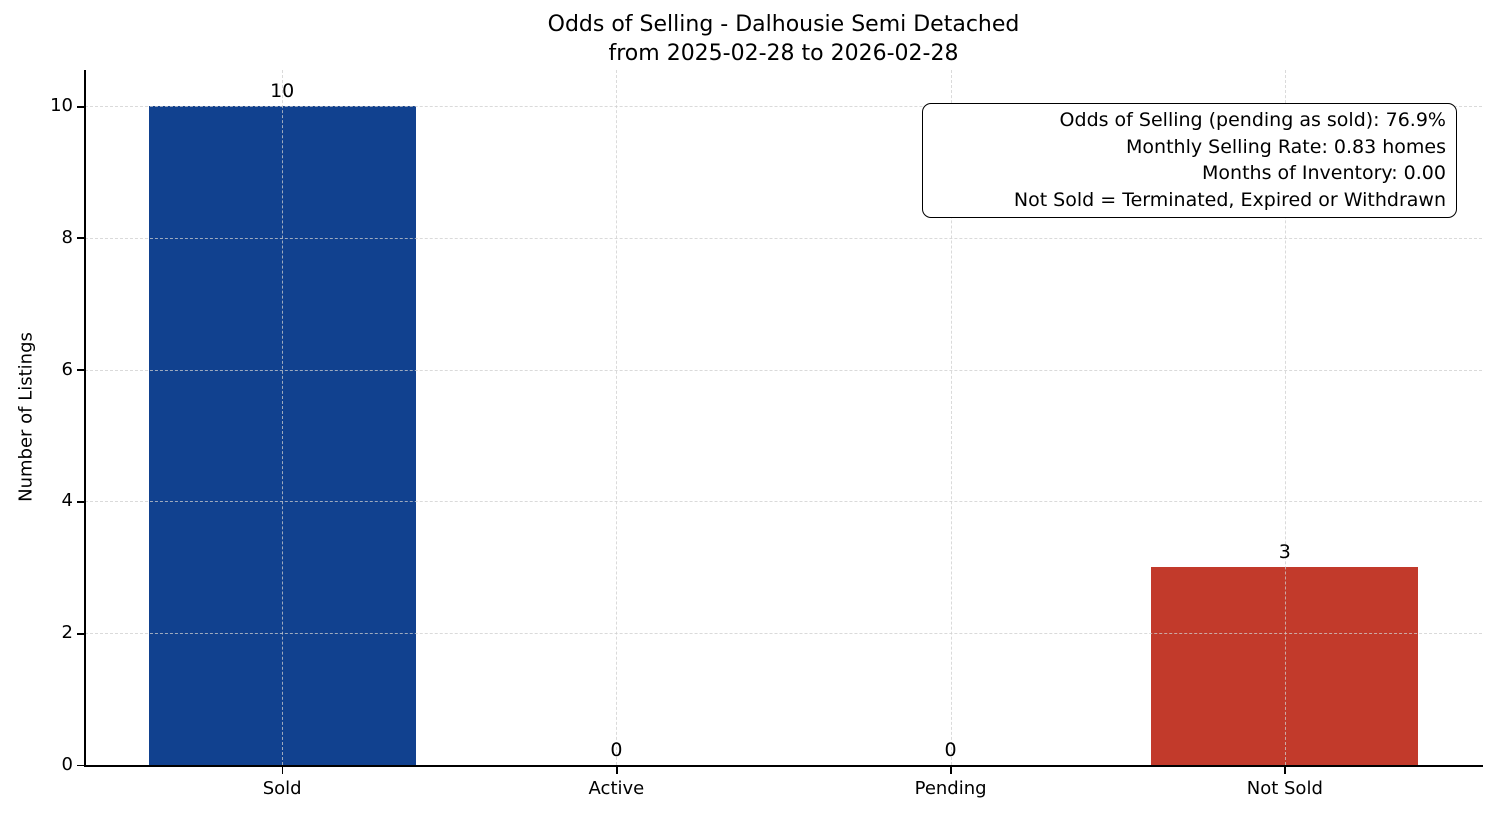  Describe the element at coordinates (1284, 788) in the screenshot. I see `x-tick-label-not-sold: Not Sold` at that location.